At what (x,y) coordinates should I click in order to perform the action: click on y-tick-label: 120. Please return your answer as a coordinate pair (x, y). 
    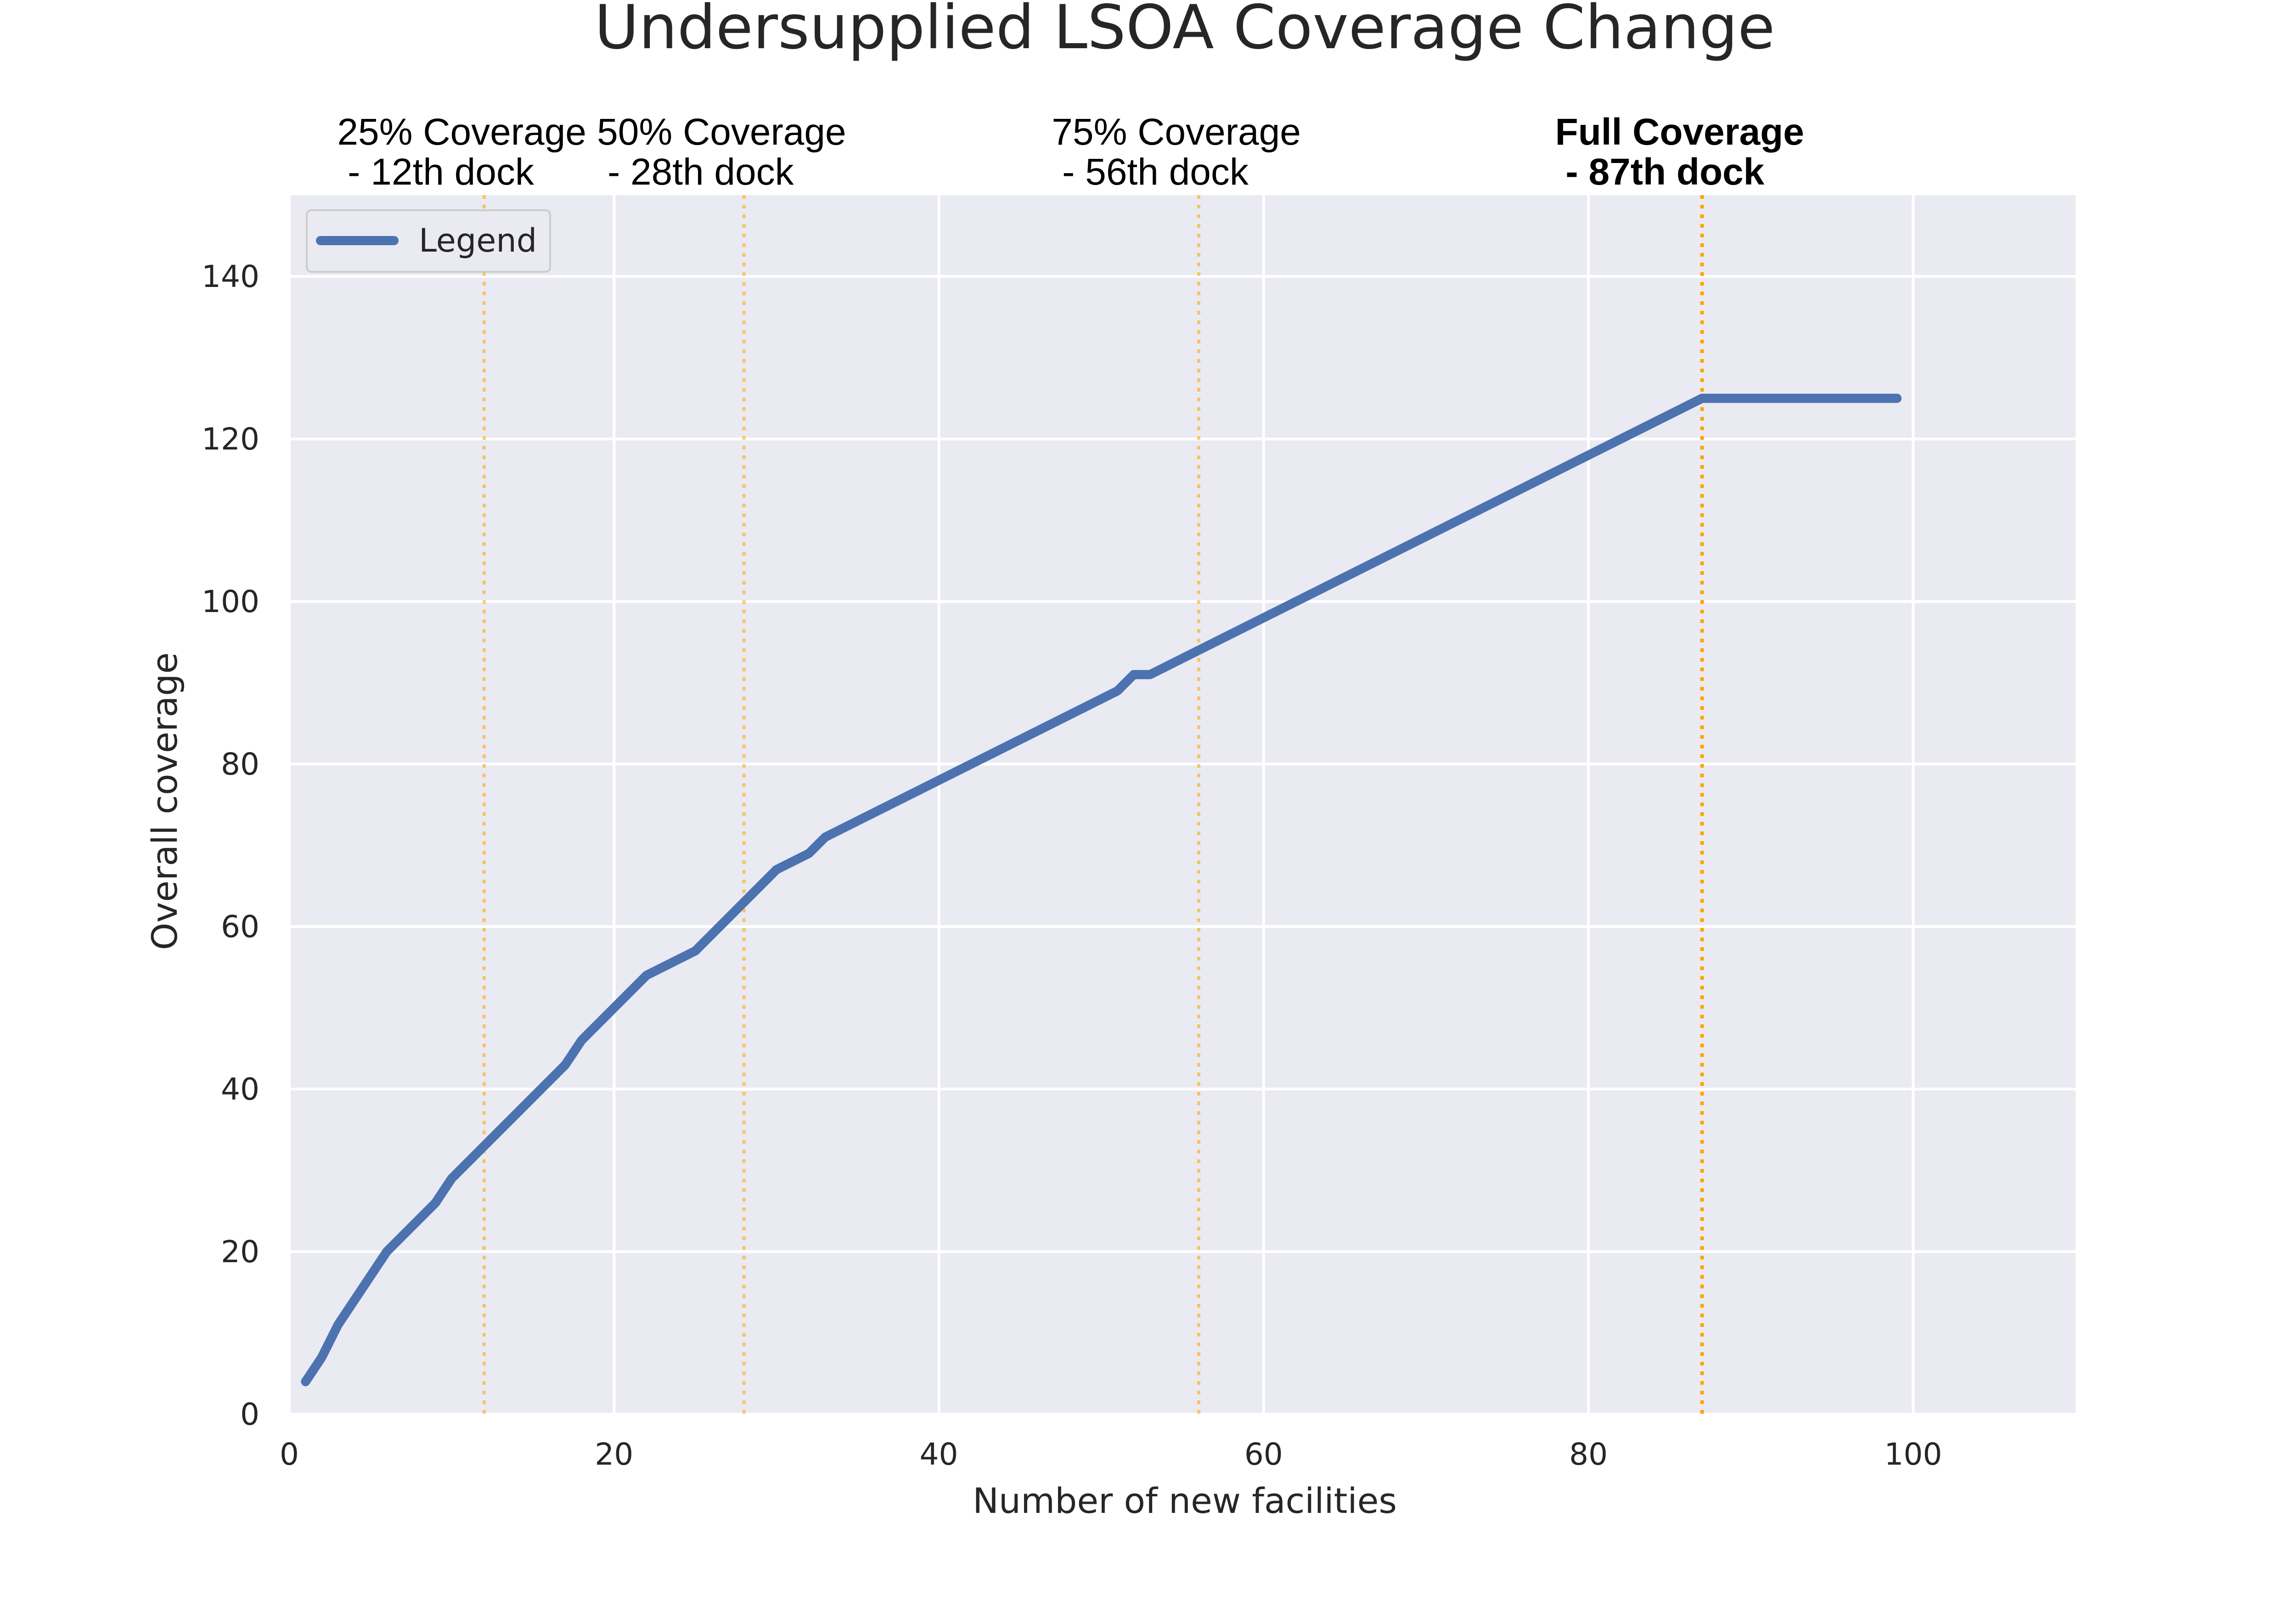
    Looking at the image, I should click on (230, 439).